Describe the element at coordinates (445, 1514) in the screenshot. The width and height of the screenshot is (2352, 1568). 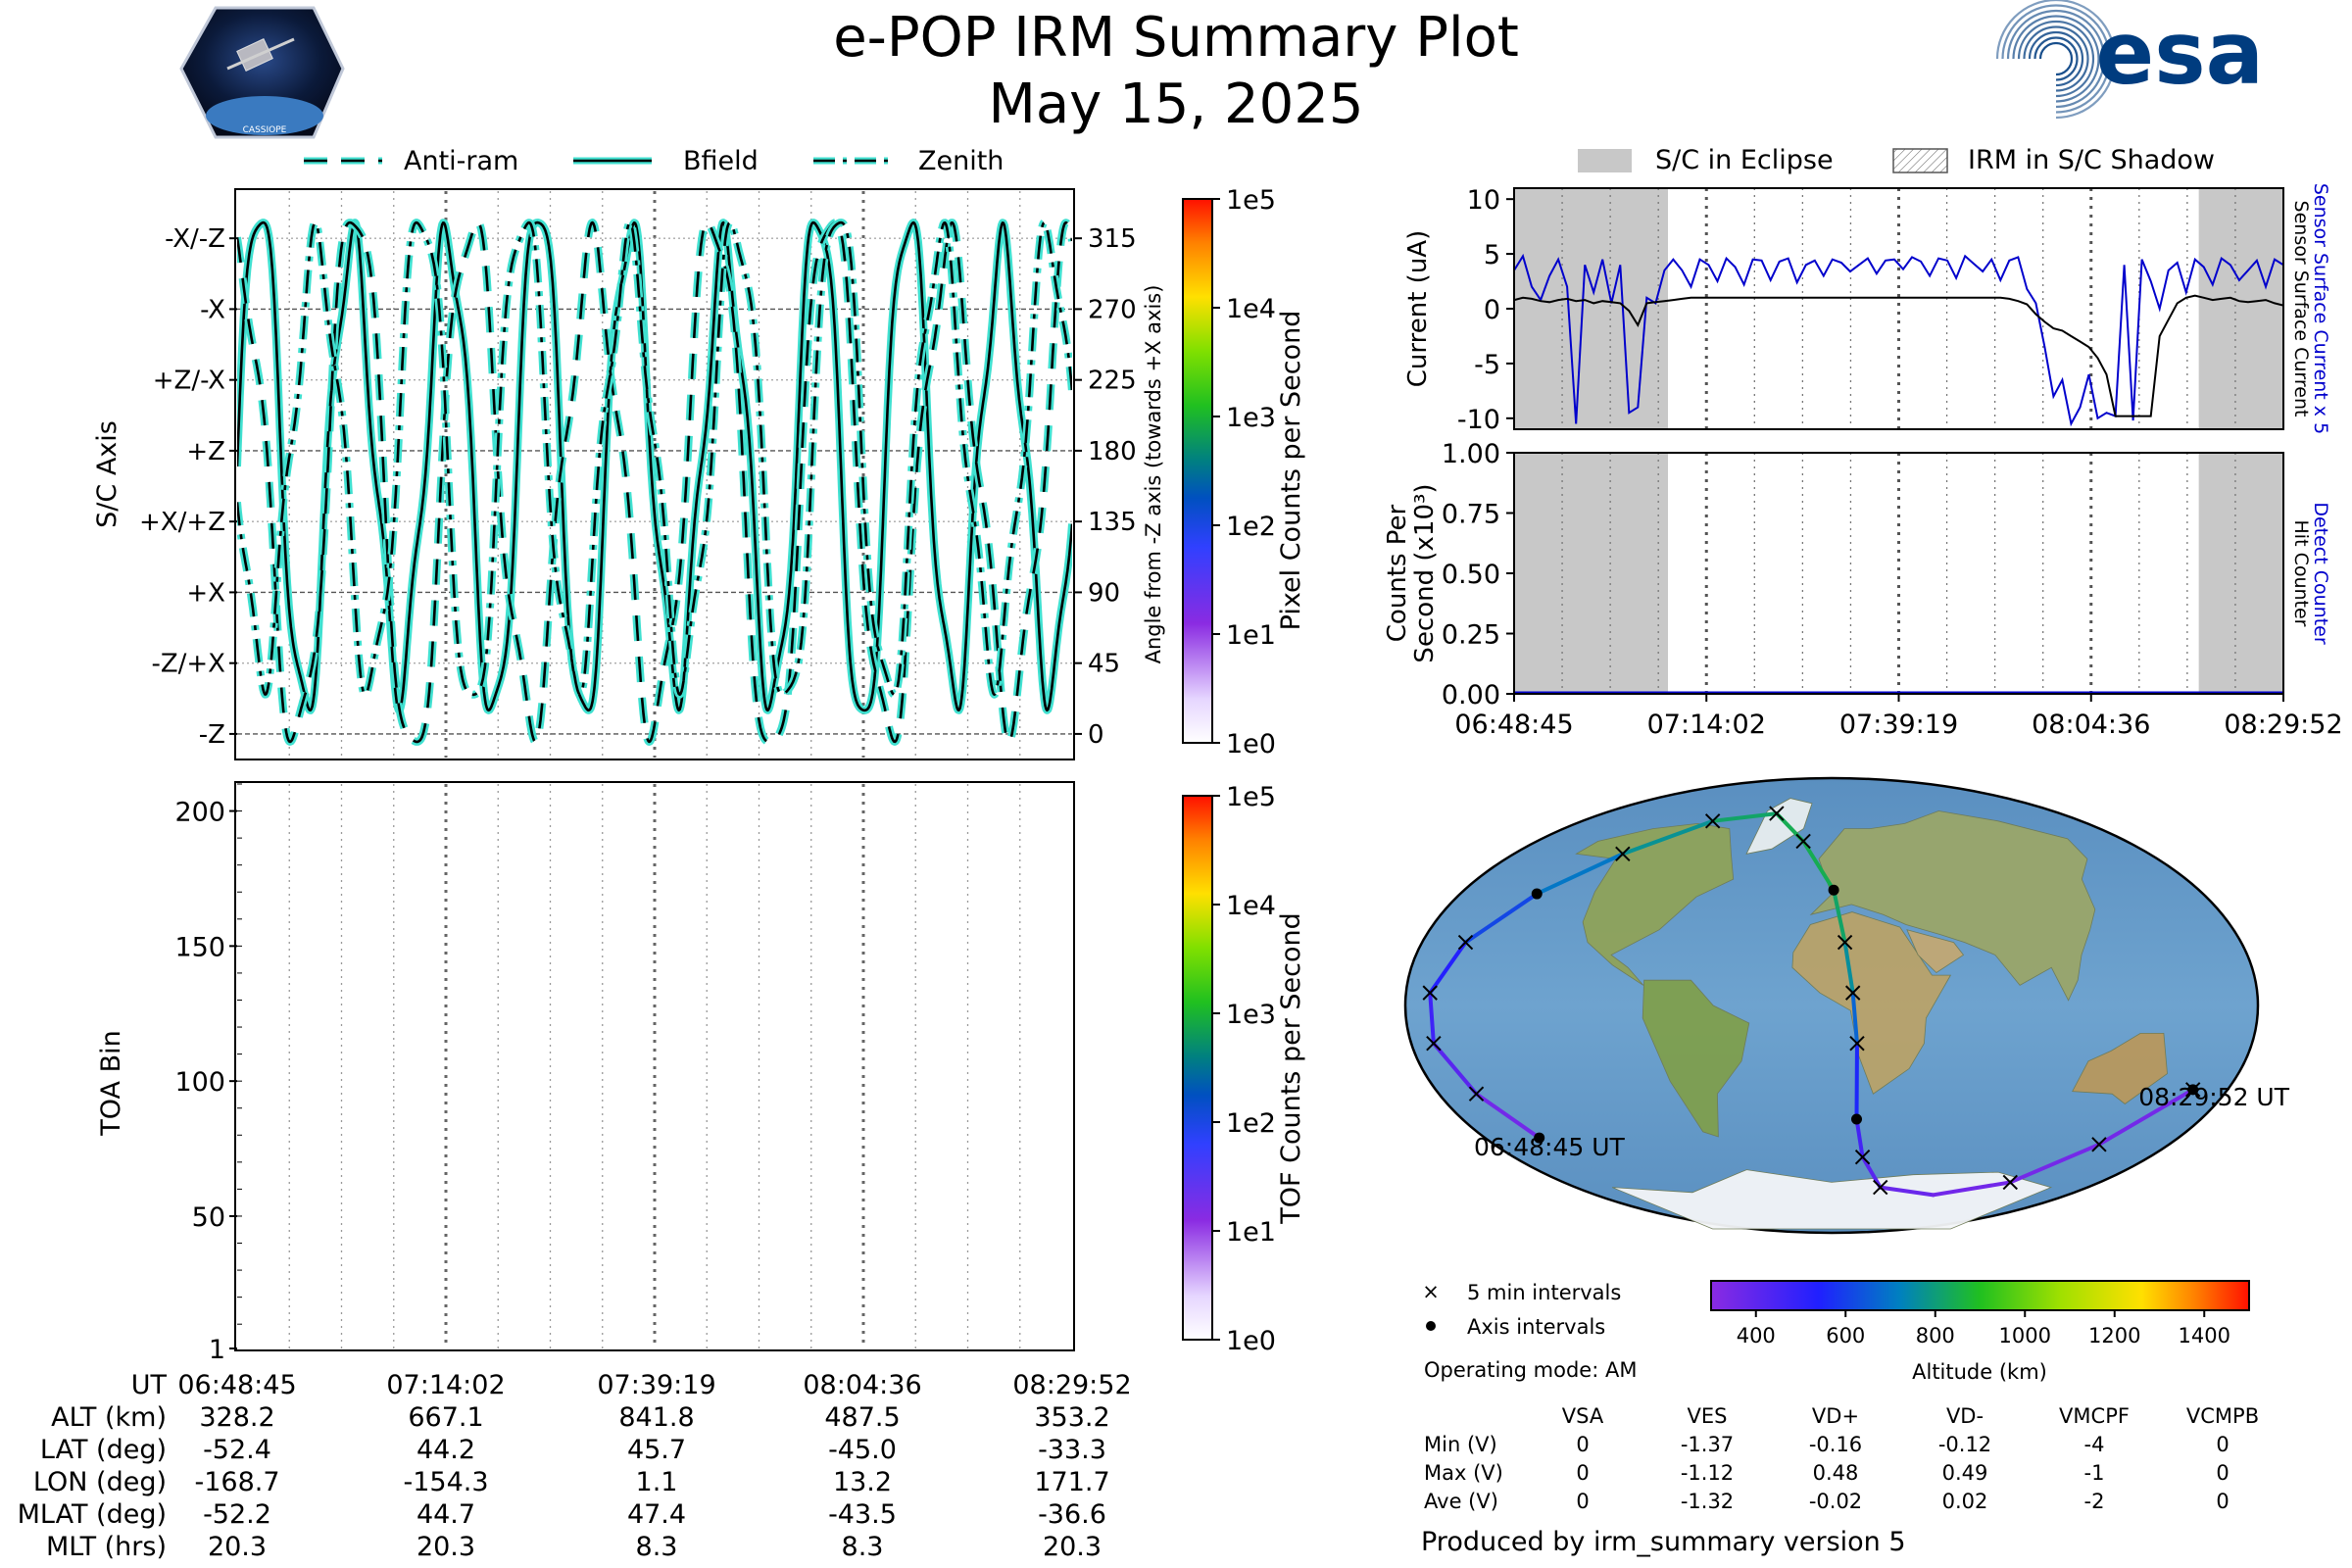
I see `ephemeris-cell: 44.7` at that location.